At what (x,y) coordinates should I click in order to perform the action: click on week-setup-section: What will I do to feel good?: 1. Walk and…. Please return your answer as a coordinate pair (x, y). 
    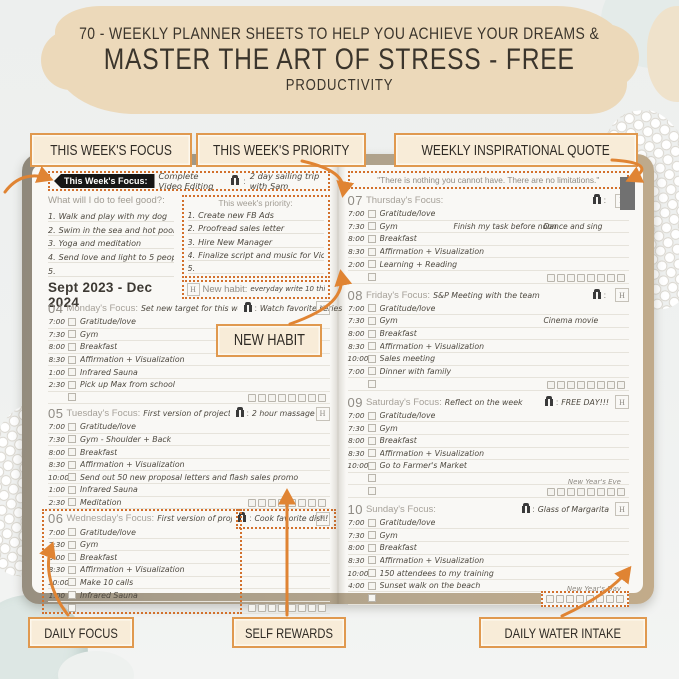
    Looking at the image, I should click on (189, 252).